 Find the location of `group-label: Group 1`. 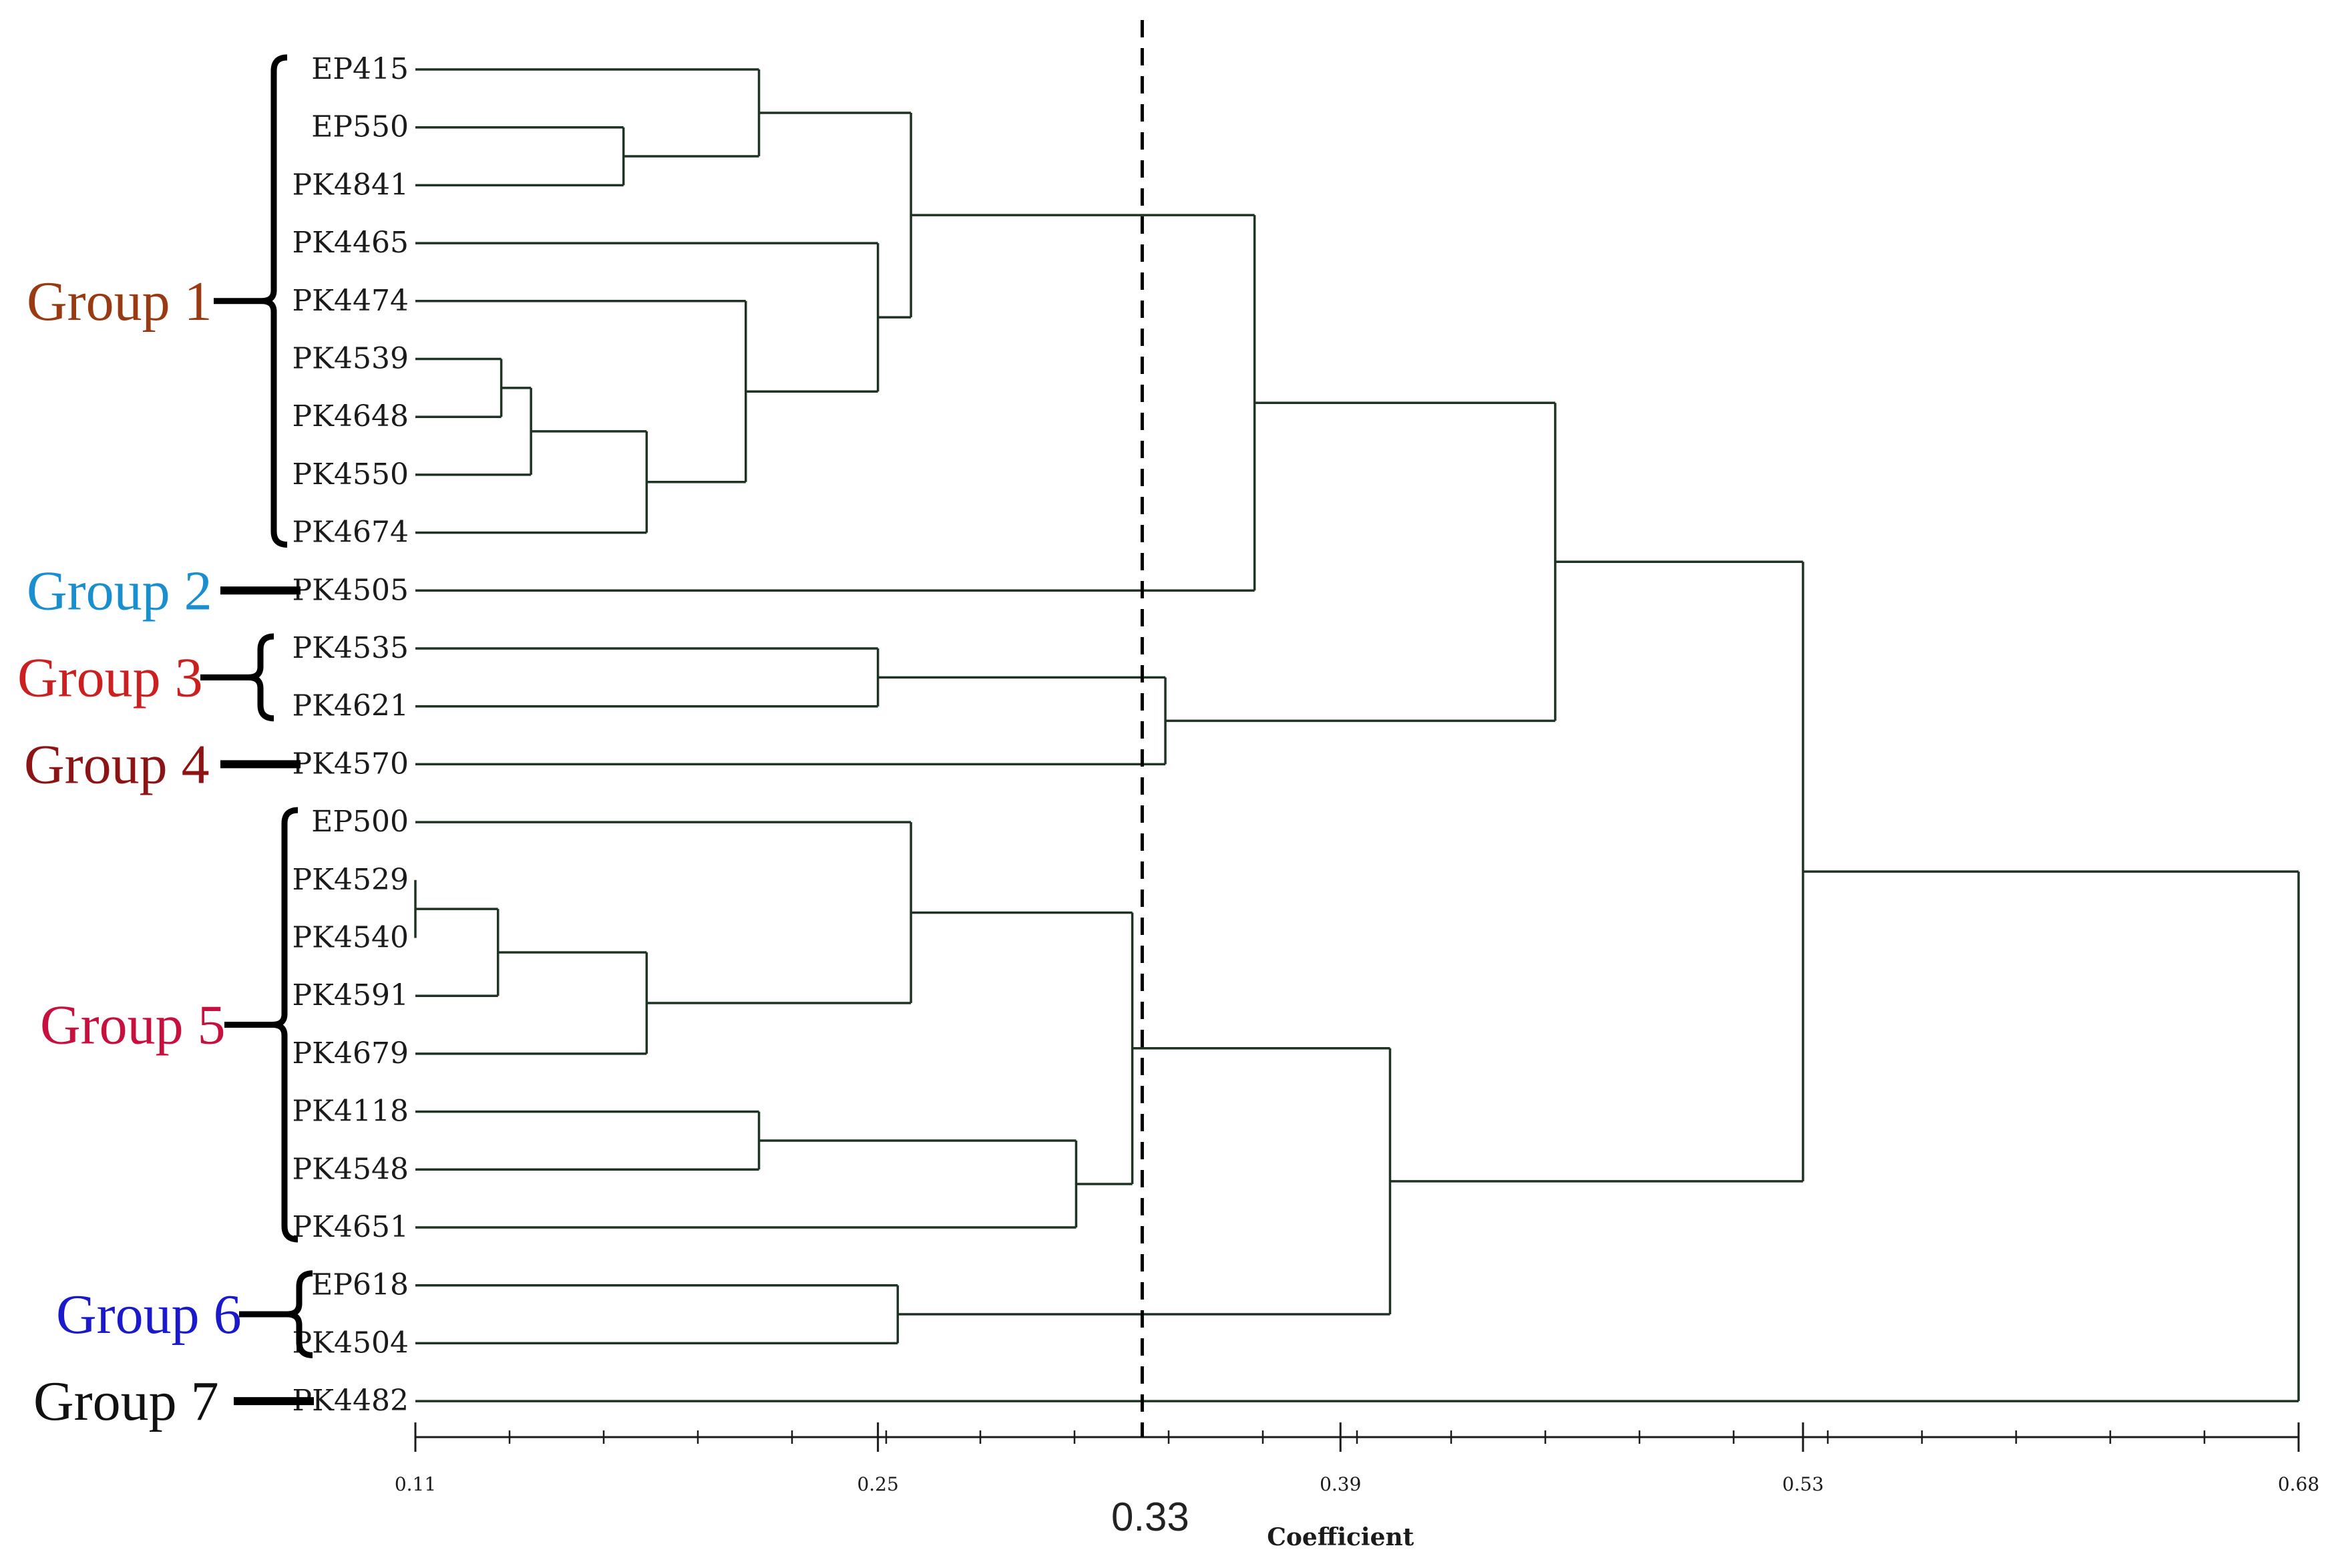

group-label: Group 1 is located at coordinates (119, 301).